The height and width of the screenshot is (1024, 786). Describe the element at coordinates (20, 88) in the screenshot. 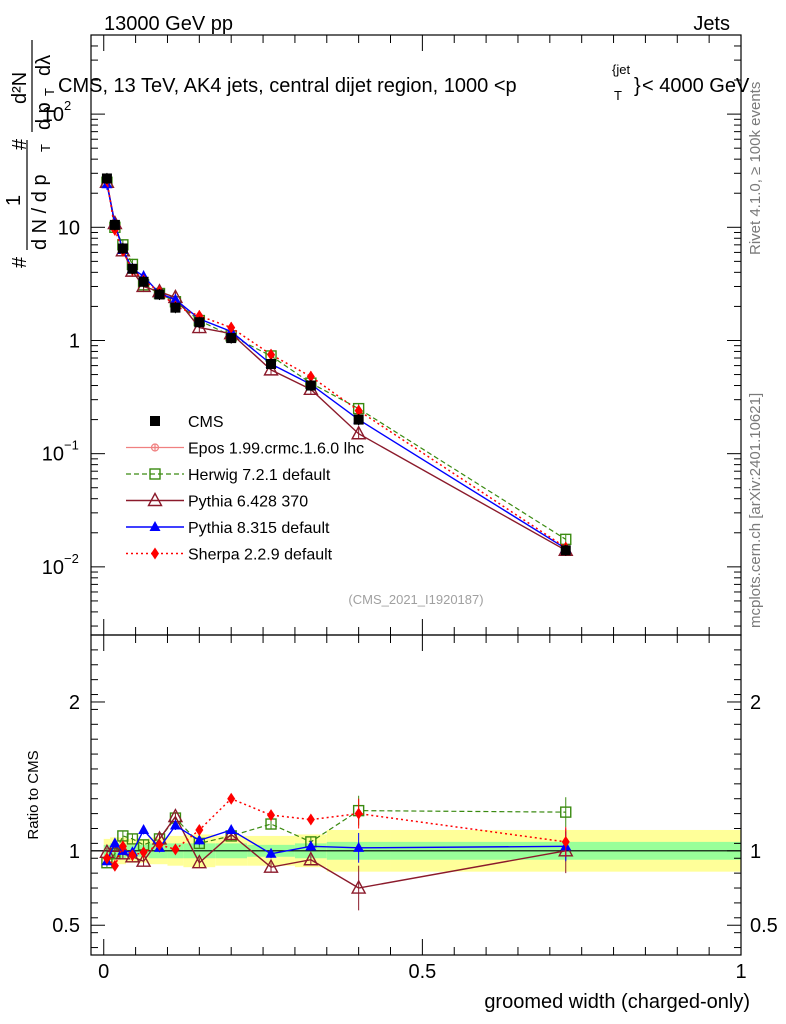

I see `ylabel-d2N: d²N` at that location.